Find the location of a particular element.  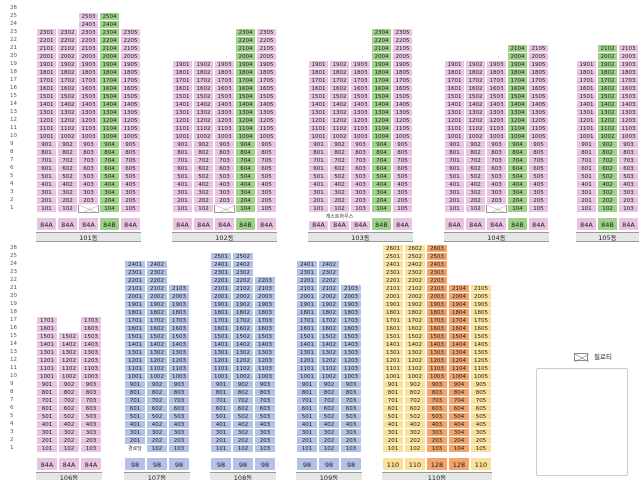

unit-cell: 2005 is located at coordinates (481, 296).